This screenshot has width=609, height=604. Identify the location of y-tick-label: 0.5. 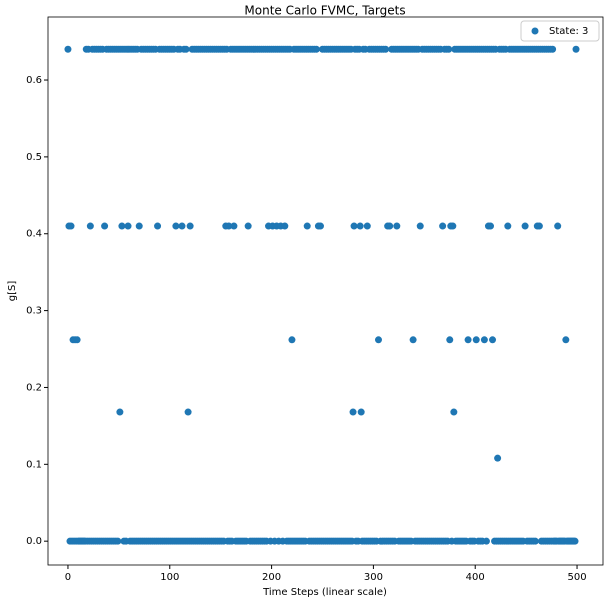
(34, 157).